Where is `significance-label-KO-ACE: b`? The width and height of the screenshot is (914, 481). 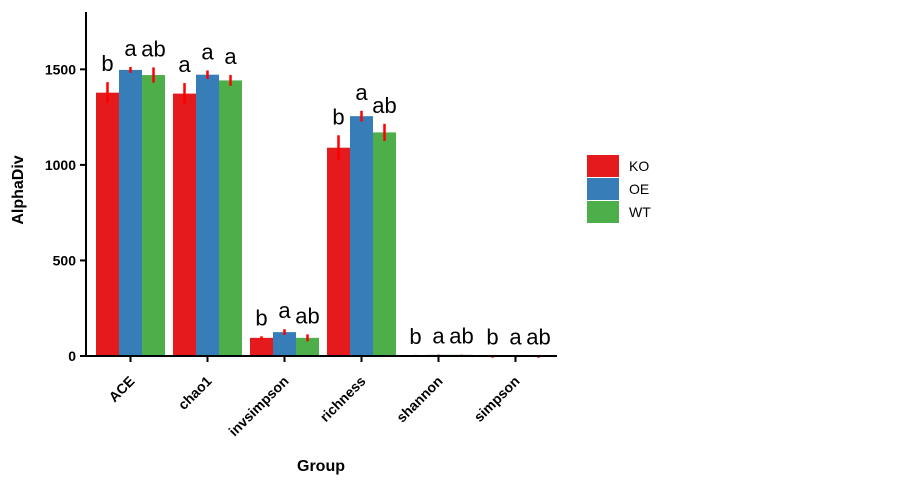
significance-label-KO-ACE: b is located at coordinates (107, 63).